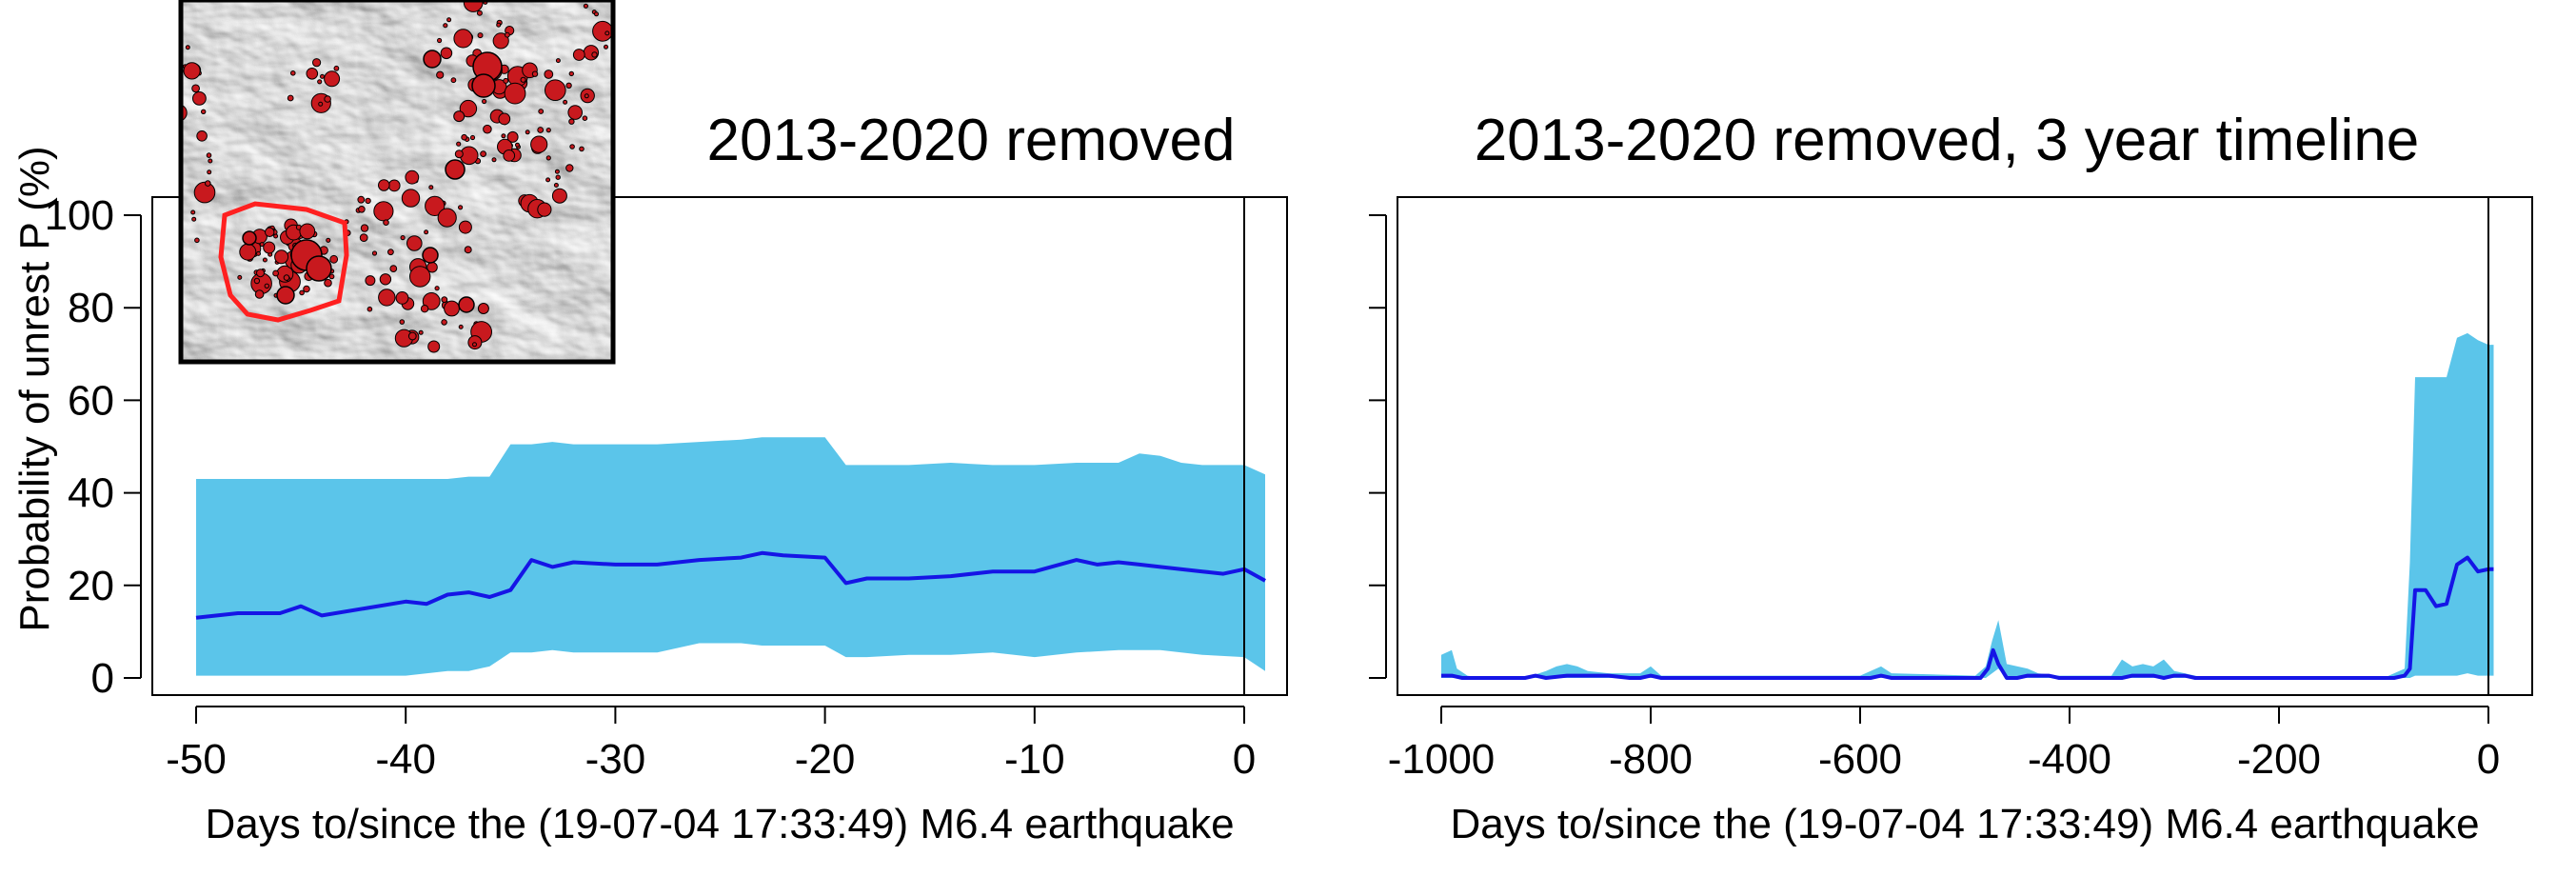  What do you see at coordinates (1442, 759) in the screenshot?
I see `x-tick-label: -1000` at bounding box center [1442, 759].